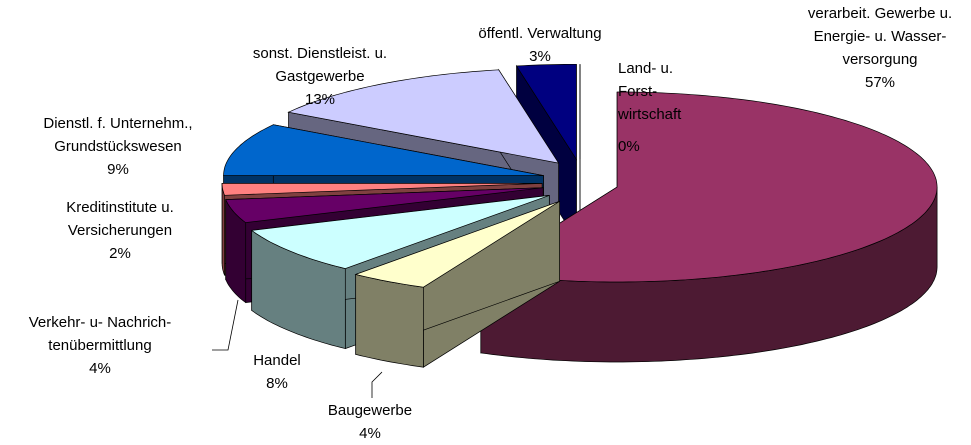 Image resolution: width=971 pixels, height=445 pixels. I want to click on category-label-line: Energie- u. Wasser-, so click(880, 36).